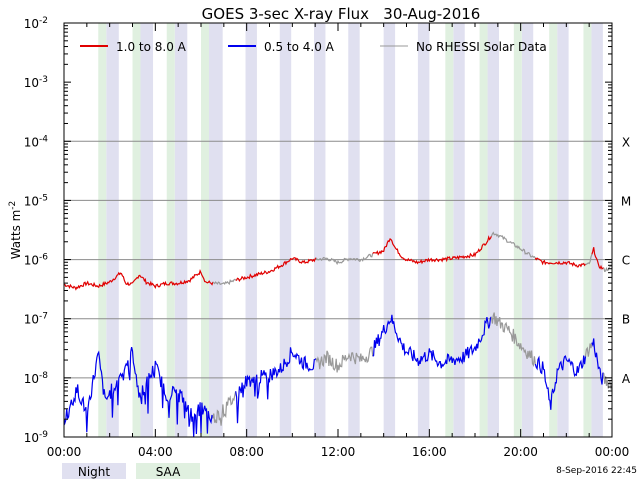 The height and width of the screenshot is (480, 640). What do you see at coordinates (481, 47) in the screenshot?
I see `legend-label: No RHESSI Solar Data` at bounding box center [481, 47].